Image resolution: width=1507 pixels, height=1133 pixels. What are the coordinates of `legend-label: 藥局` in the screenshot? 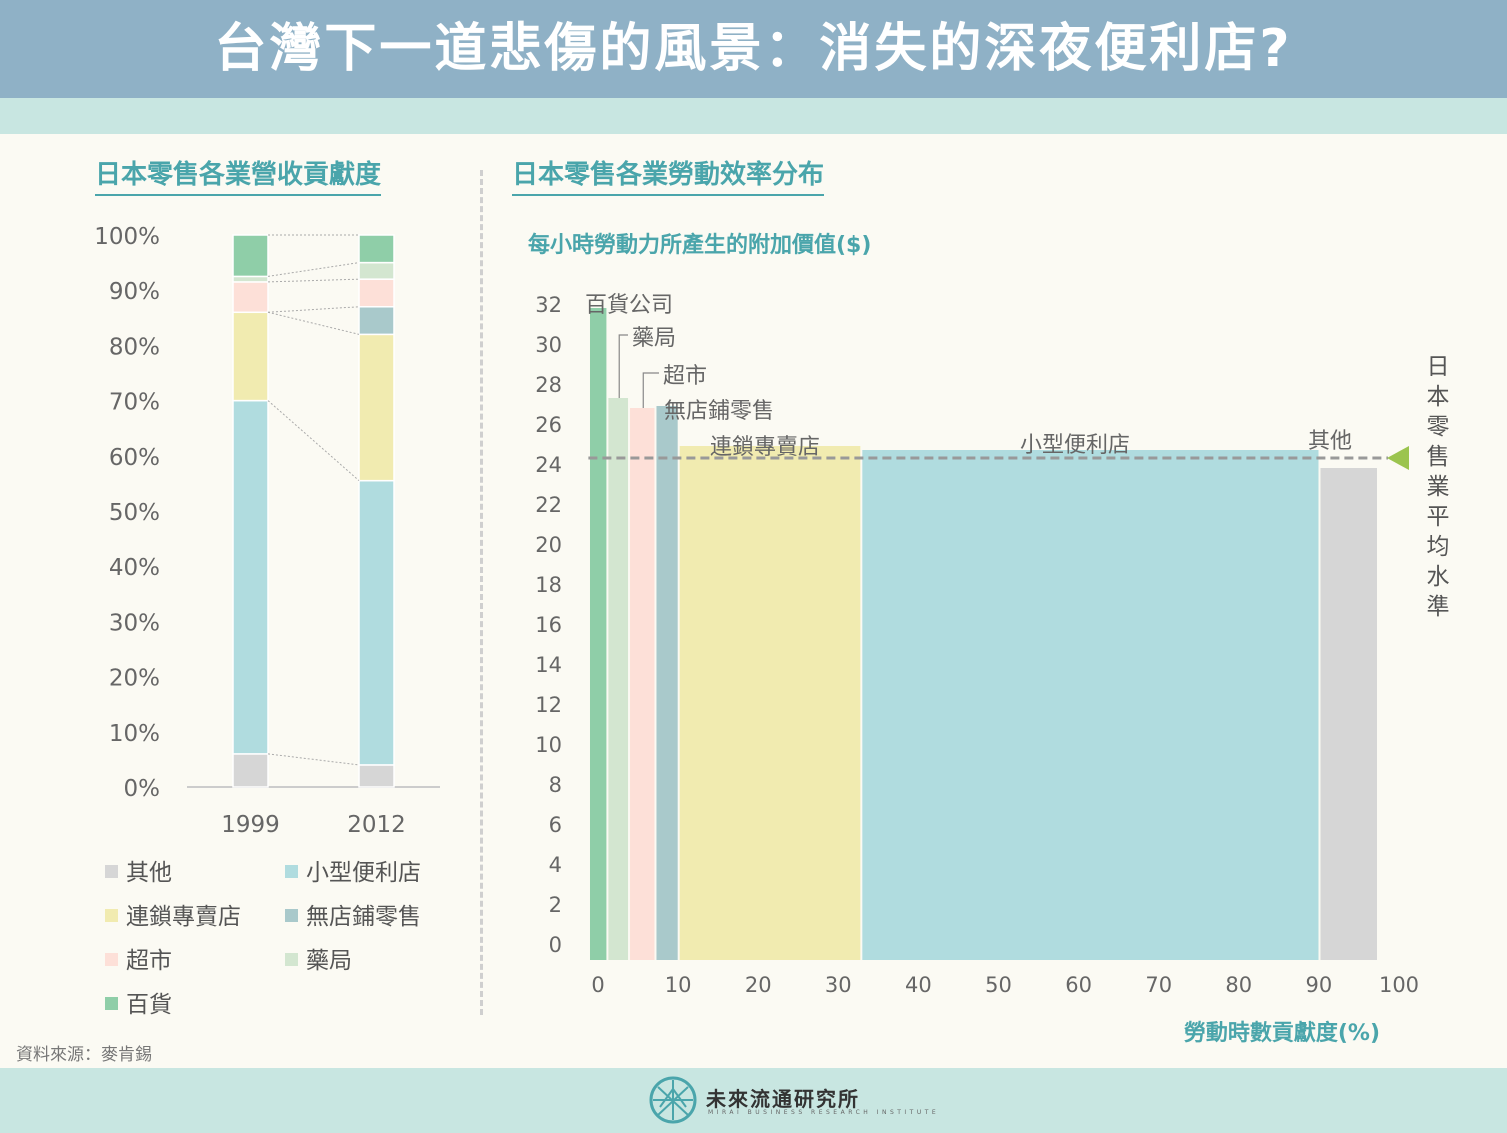 It's located at (329, 961).